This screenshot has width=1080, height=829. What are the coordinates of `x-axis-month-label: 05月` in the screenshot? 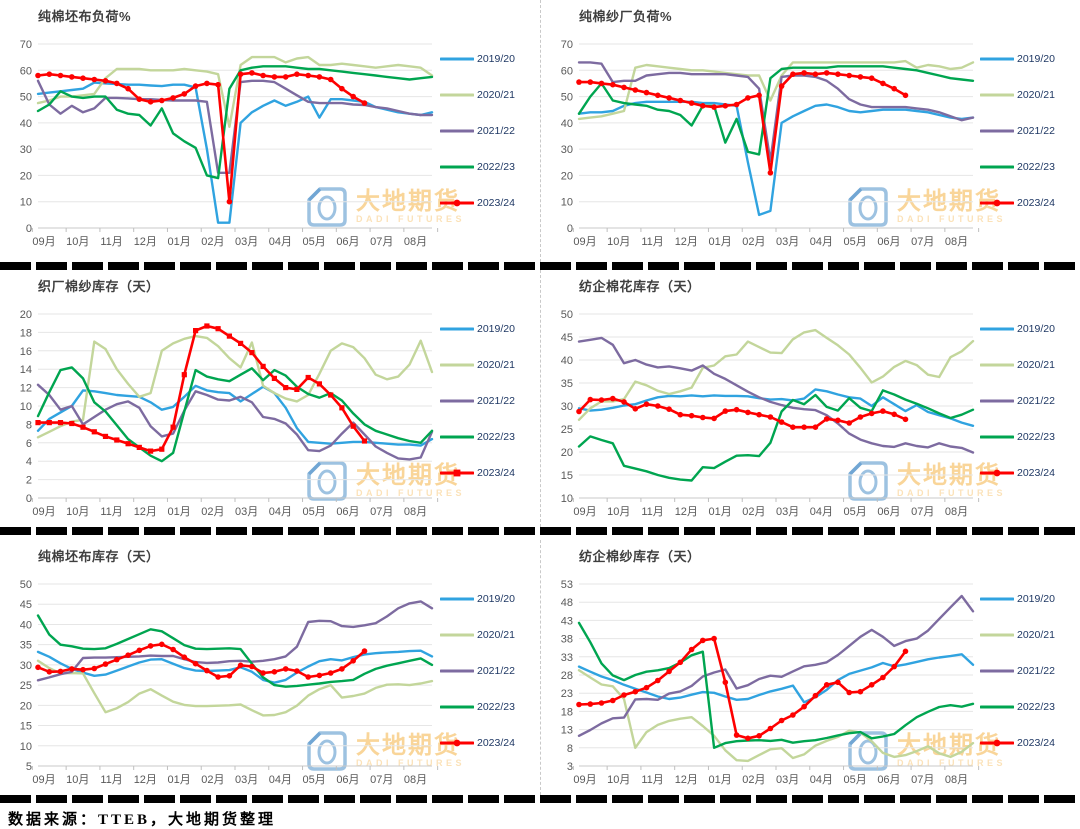 It's located at (314, 512).